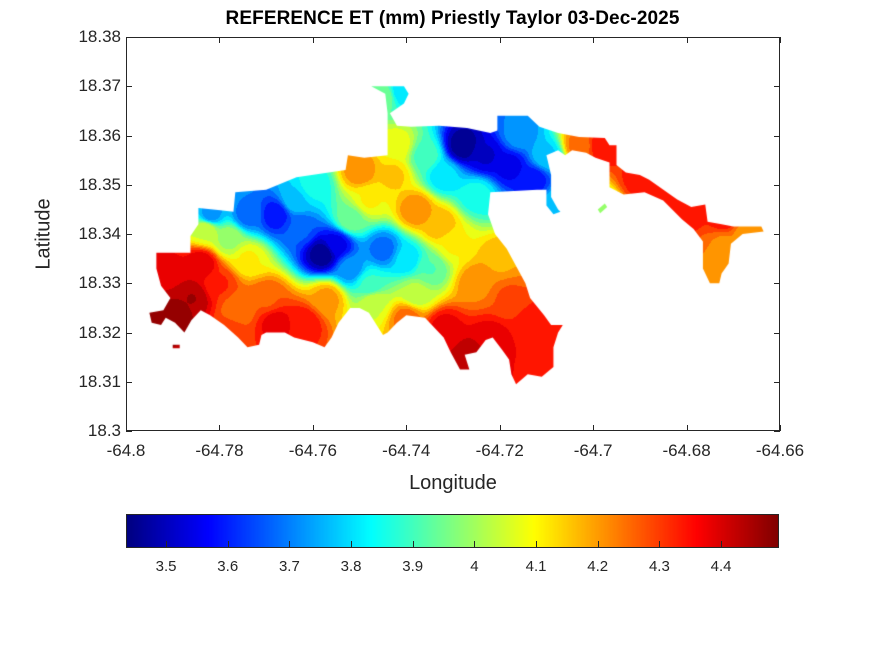  What do you see at coordinates (289, 566) in the screenshot?
I see `colorbar-tick-label: 3.7` at bounding box center [289, 566].